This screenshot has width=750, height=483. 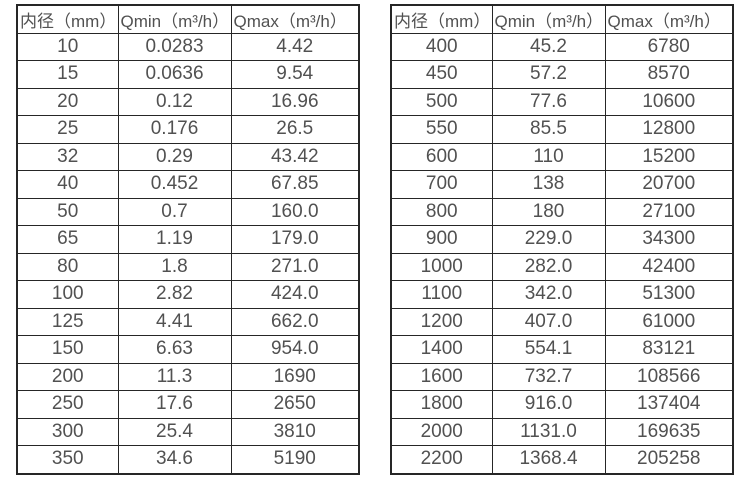 What do you see at coordinates (669, 376) in the screenshot?
I see `table-cell: 108566` at bounding box center [669, 376].